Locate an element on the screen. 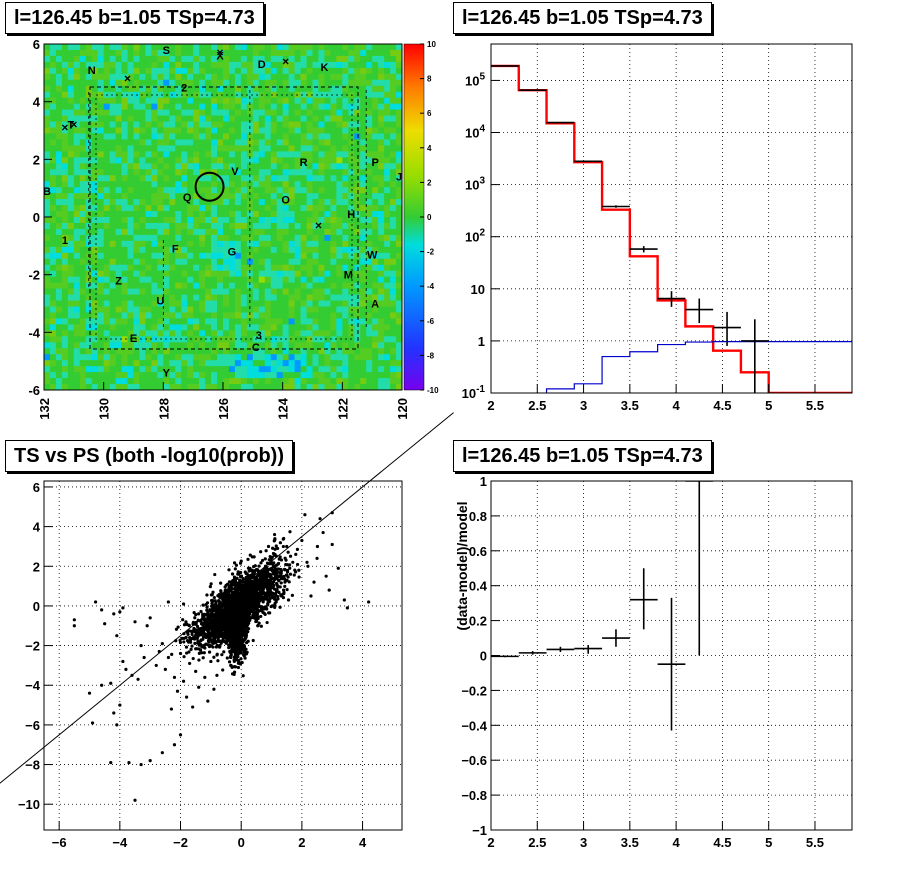  map-cross-marker: × is located at coordinates (285, 61).